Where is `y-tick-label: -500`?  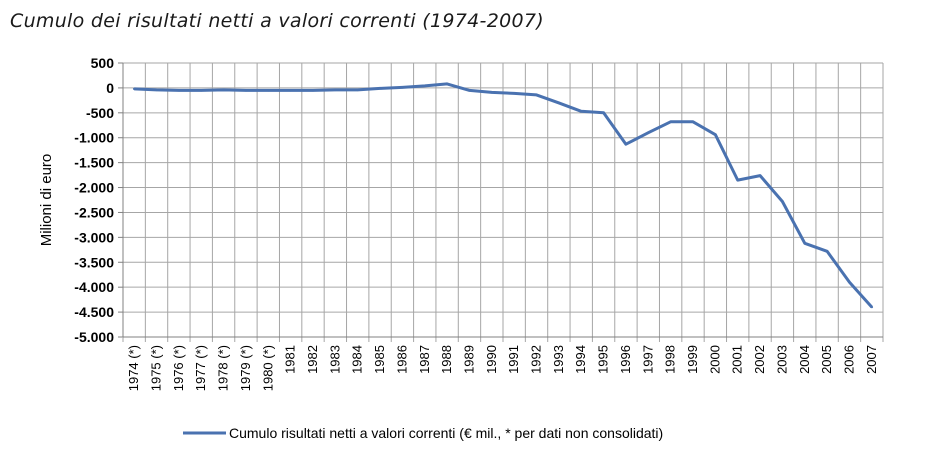
y-tick-label: -500 is located at coordinates (100, 113).